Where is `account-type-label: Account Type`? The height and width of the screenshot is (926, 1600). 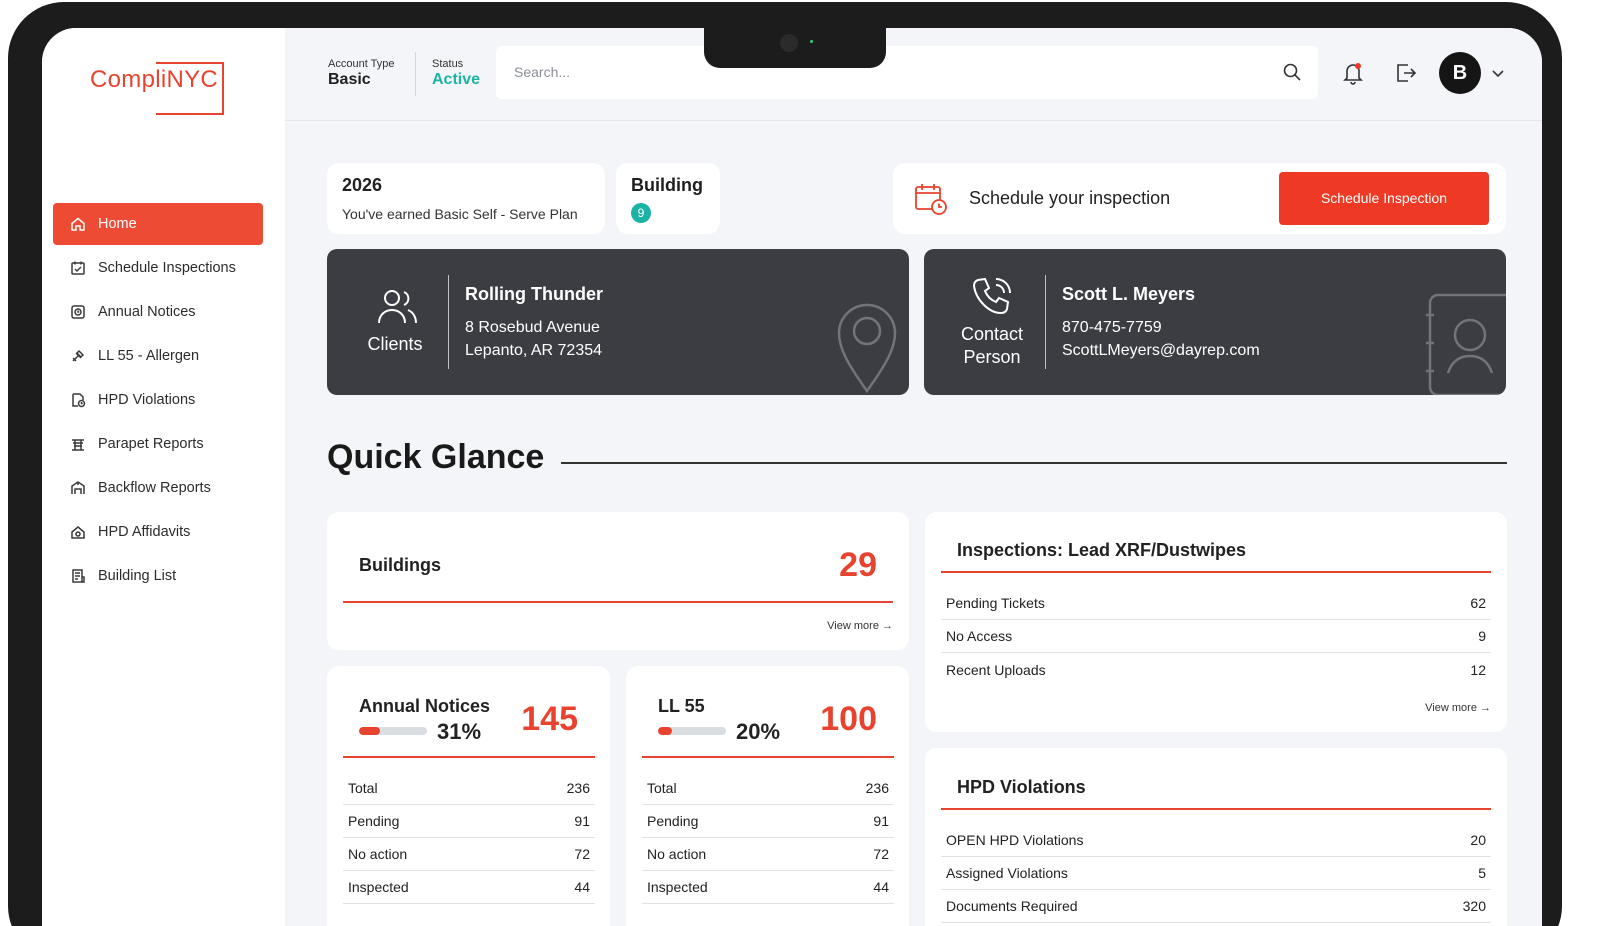 account-type-label: Account Type is located at coordinates (361, 64).